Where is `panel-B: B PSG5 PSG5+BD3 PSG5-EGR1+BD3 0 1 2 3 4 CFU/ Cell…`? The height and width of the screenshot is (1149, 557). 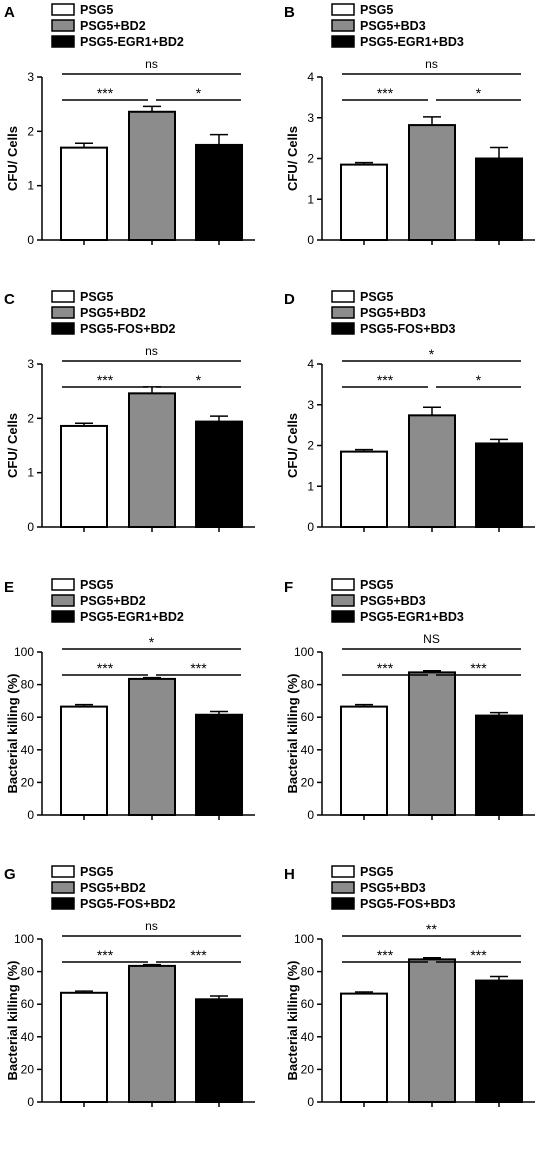
panel-B: B PSG5 PSG5+BD3 PSG5-EGR1+BD3 0 1 2 3 4 CFU/ Cell… is located at coordinates (409, 125).